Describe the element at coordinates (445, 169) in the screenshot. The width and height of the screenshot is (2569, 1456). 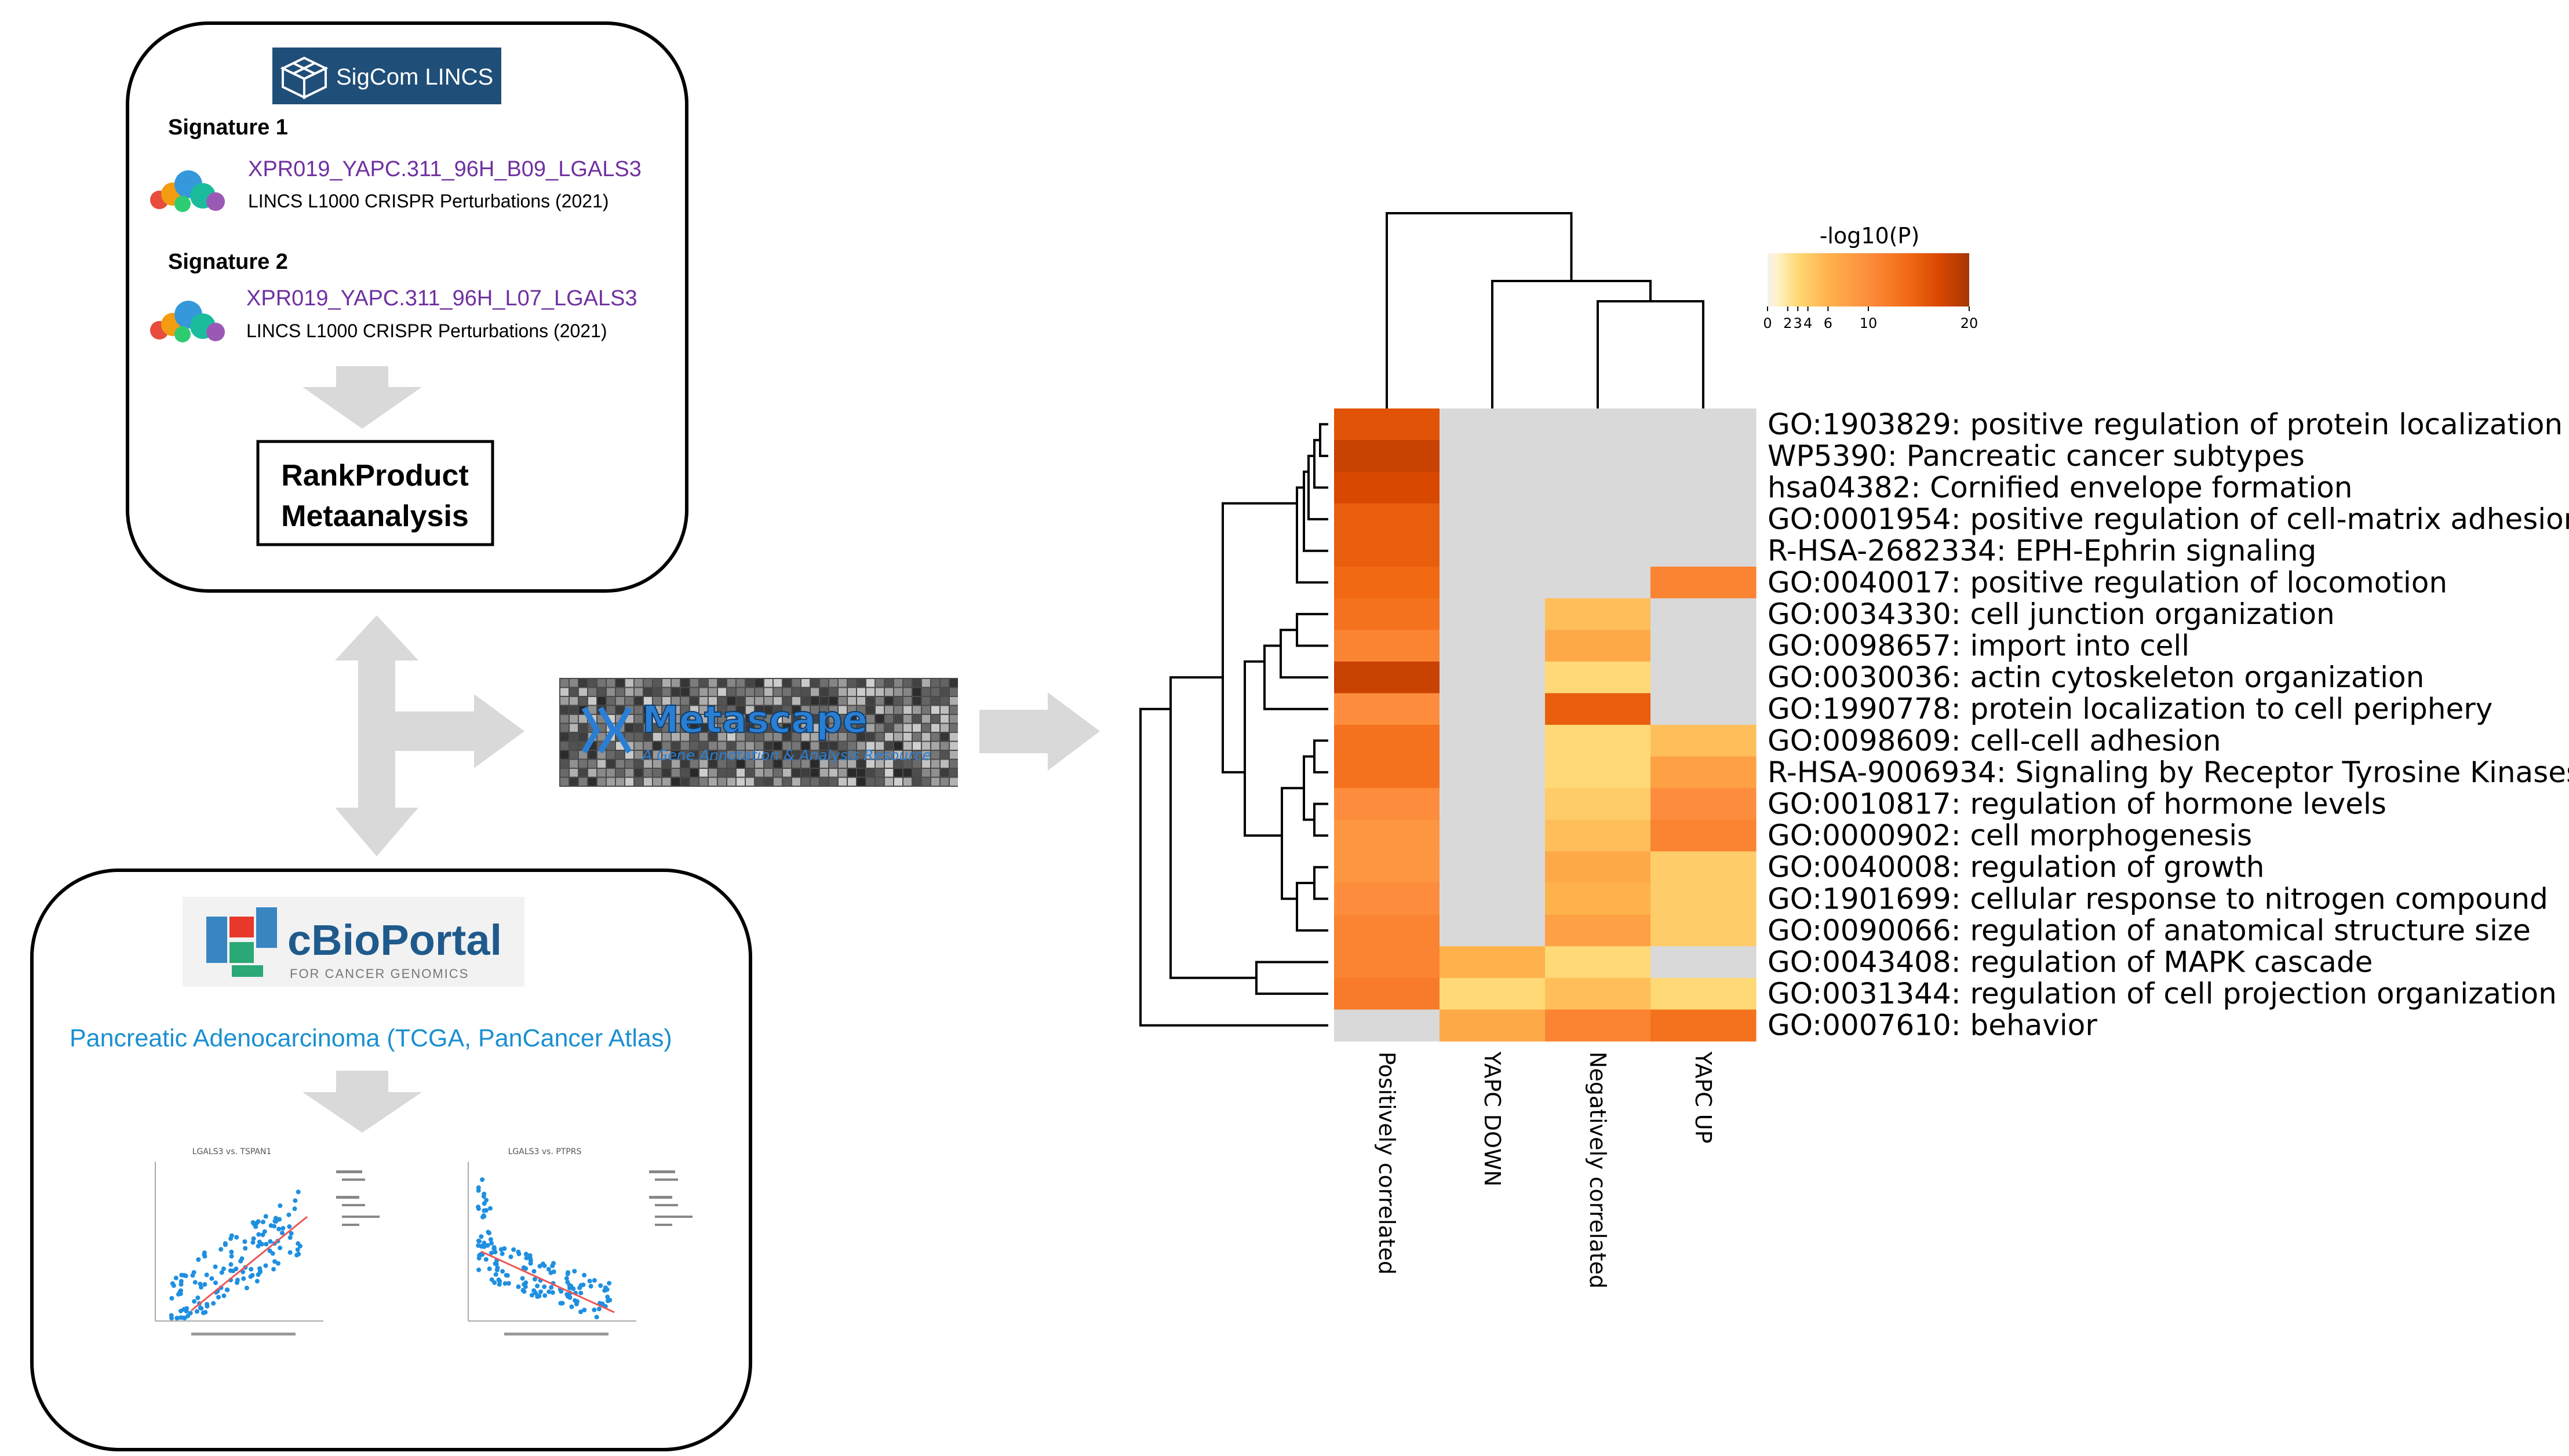
I see `signature-1-name: XPR019_YAPC.311_96H_B09_LGALS3` at that location.